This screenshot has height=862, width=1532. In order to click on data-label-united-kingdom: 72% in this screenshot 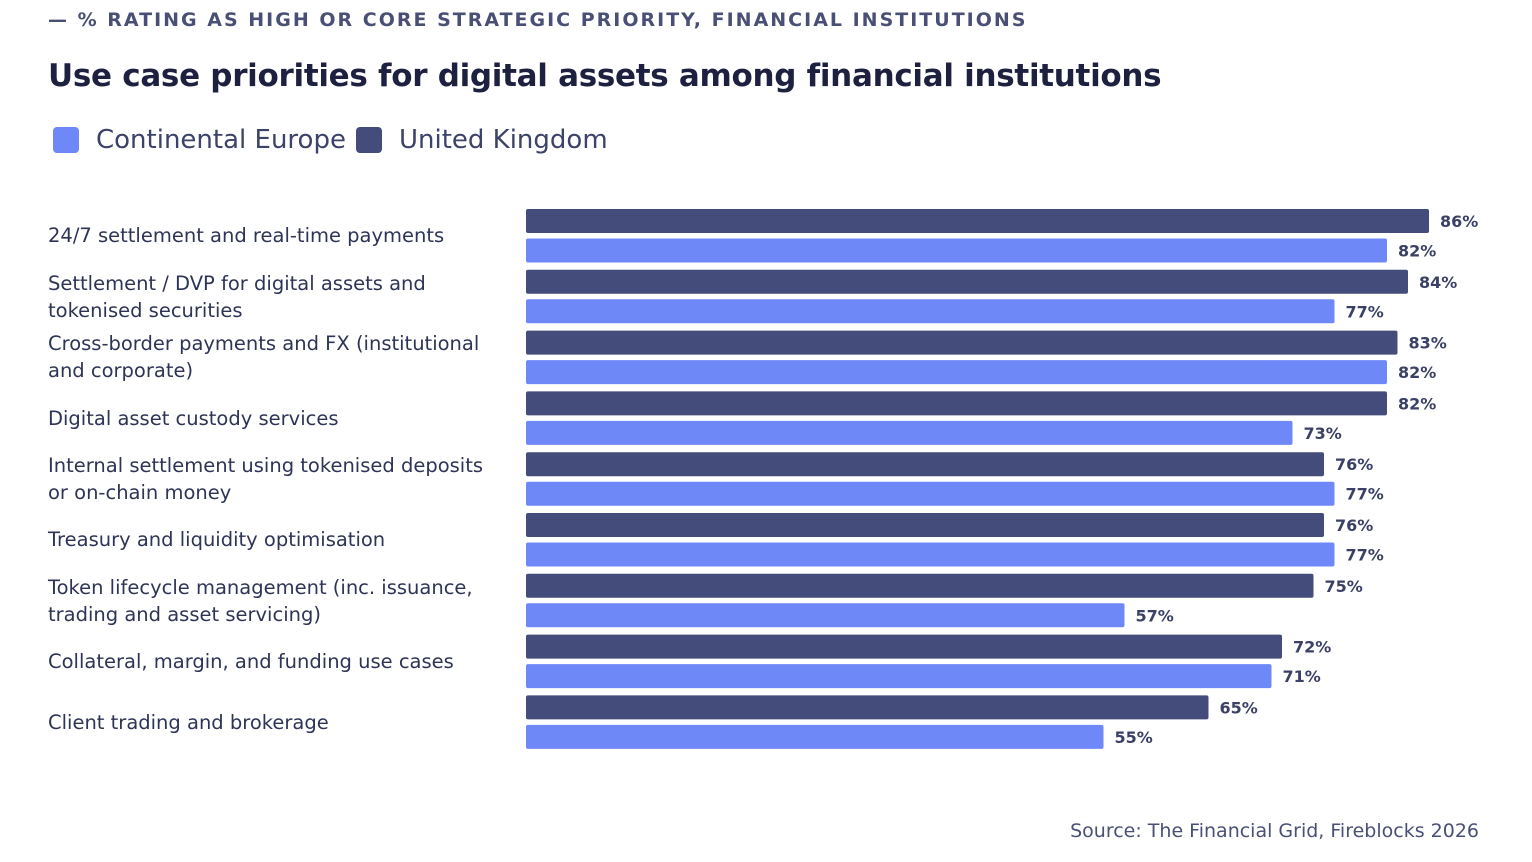, I will do `click(1312, 647)`.